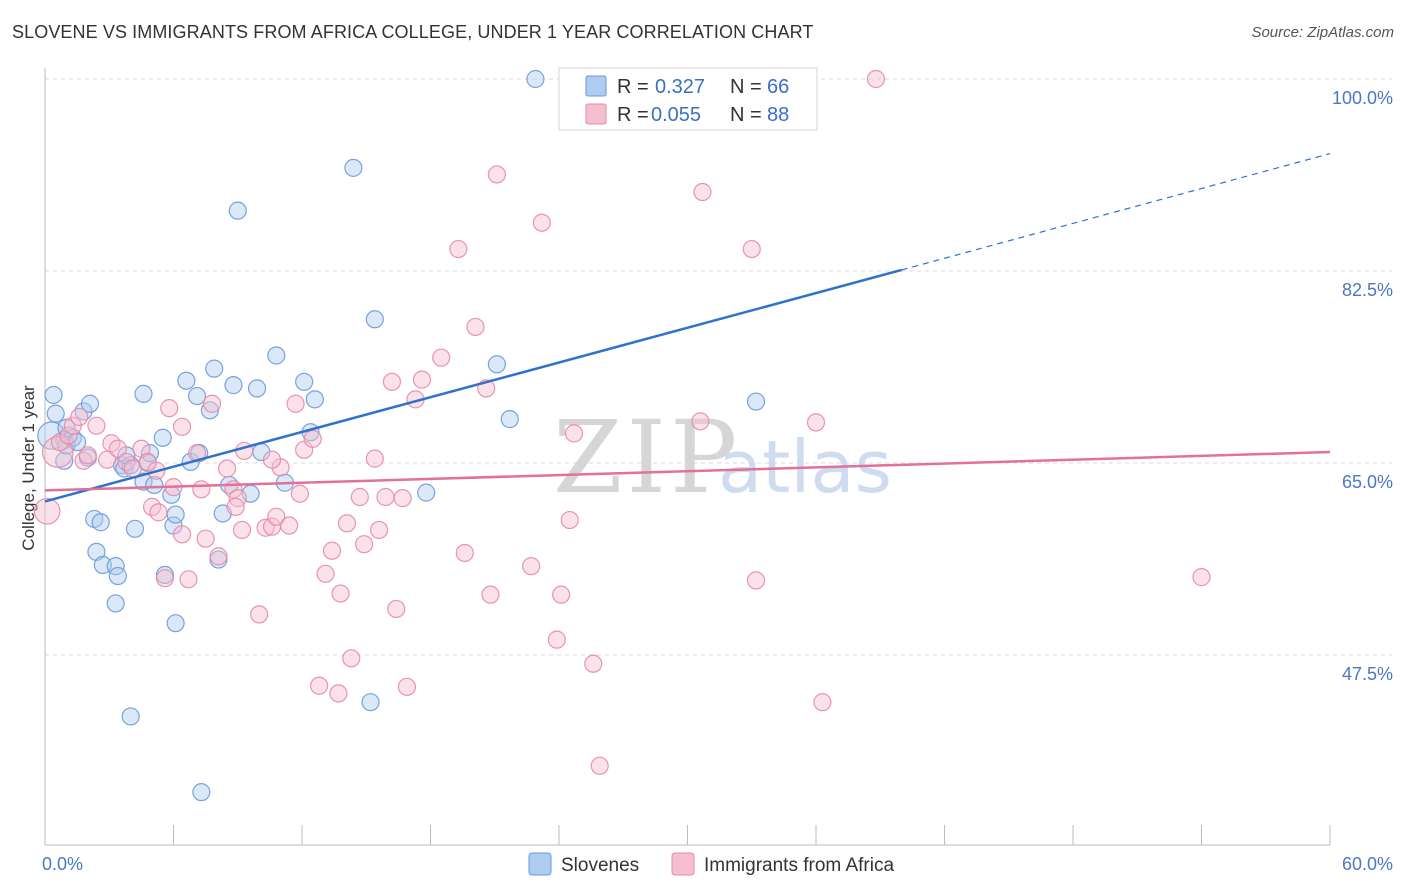 The width and height of the screenshot is (1406, 892). I want to click on series-legend: Slovenes Immigrants from Africa, so click(711, 864).